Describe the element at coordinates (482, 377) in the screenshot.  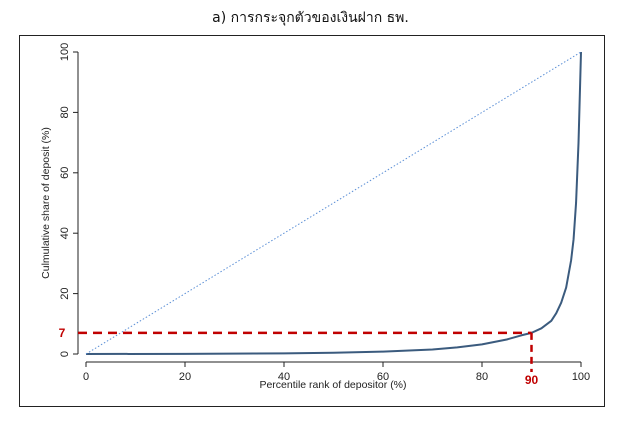
I see `x-tick-label: 80` at that location.